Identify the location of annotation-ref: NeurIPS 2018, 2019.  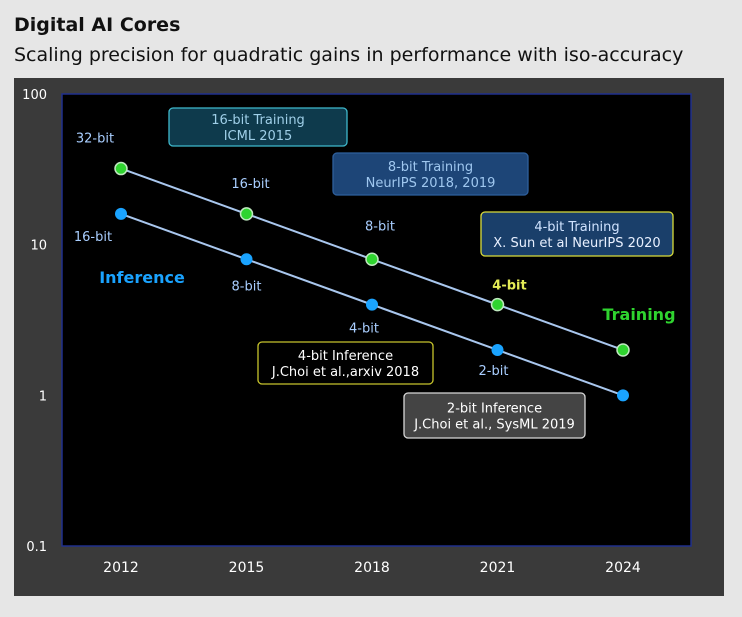
(431, 183).